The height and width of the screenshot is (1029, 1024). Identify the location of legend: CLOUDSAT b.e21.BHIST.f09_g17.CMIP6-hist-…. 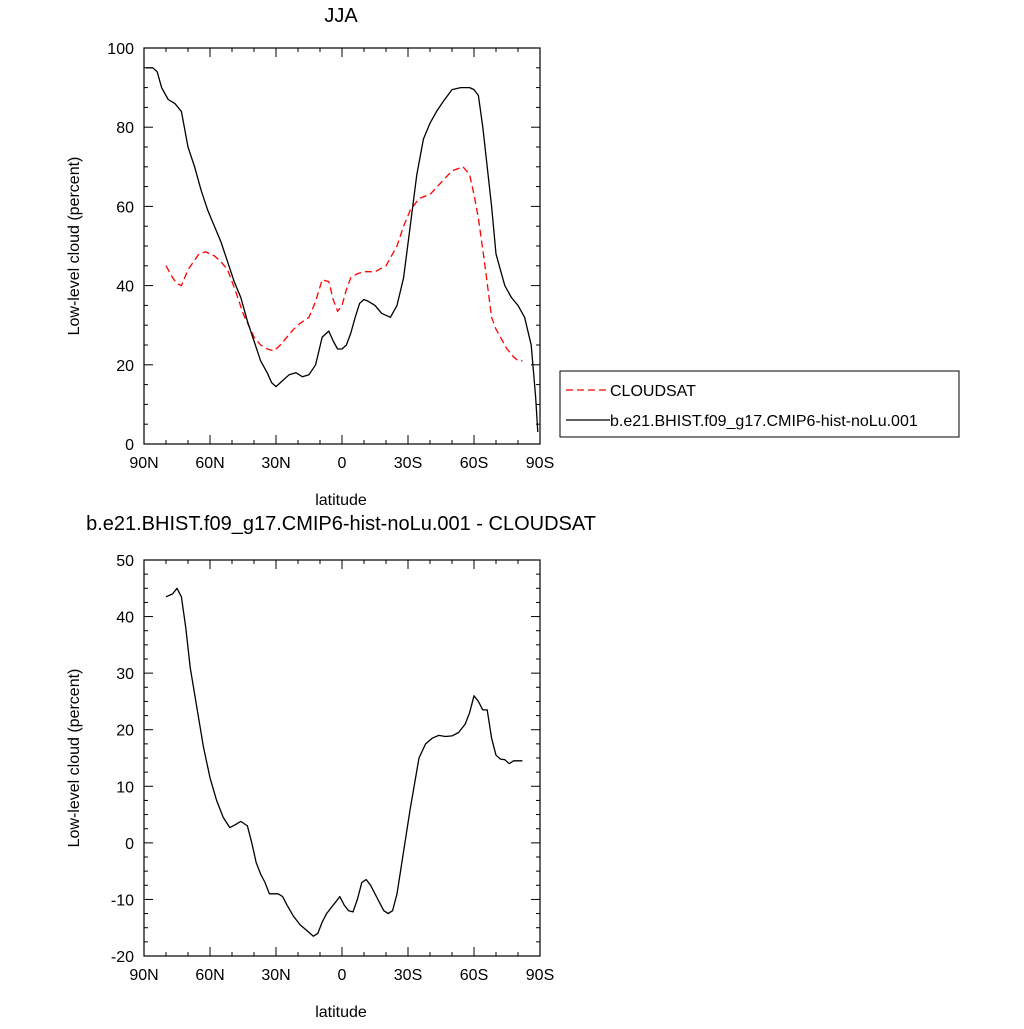
(759, 404).